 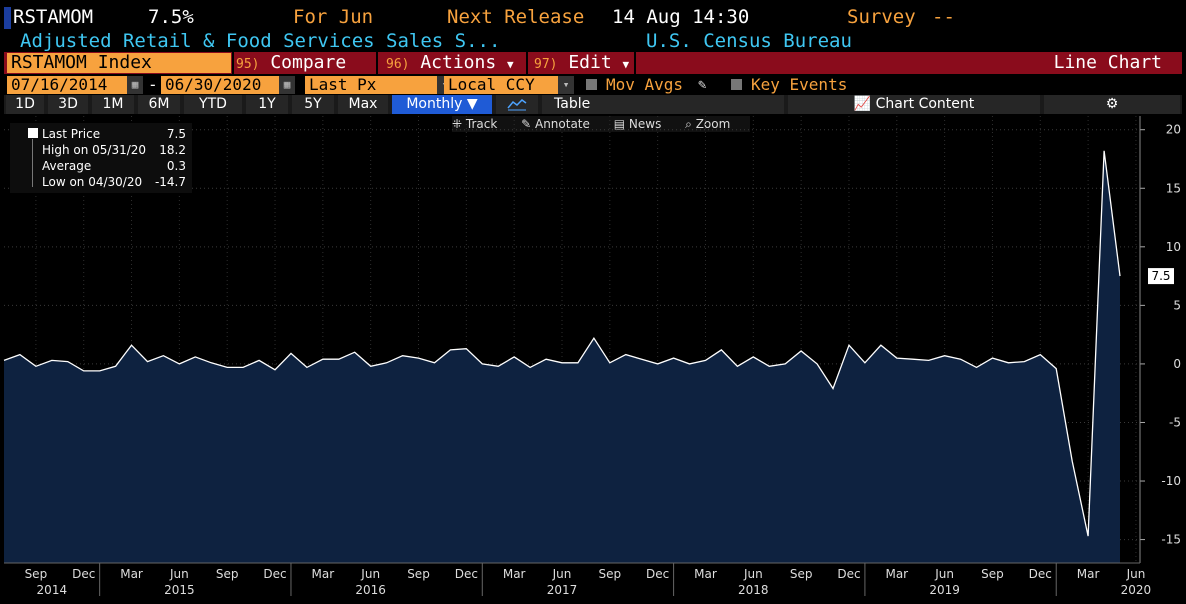 I want to click on compare-label: Compare, so click(x=308, y=62).